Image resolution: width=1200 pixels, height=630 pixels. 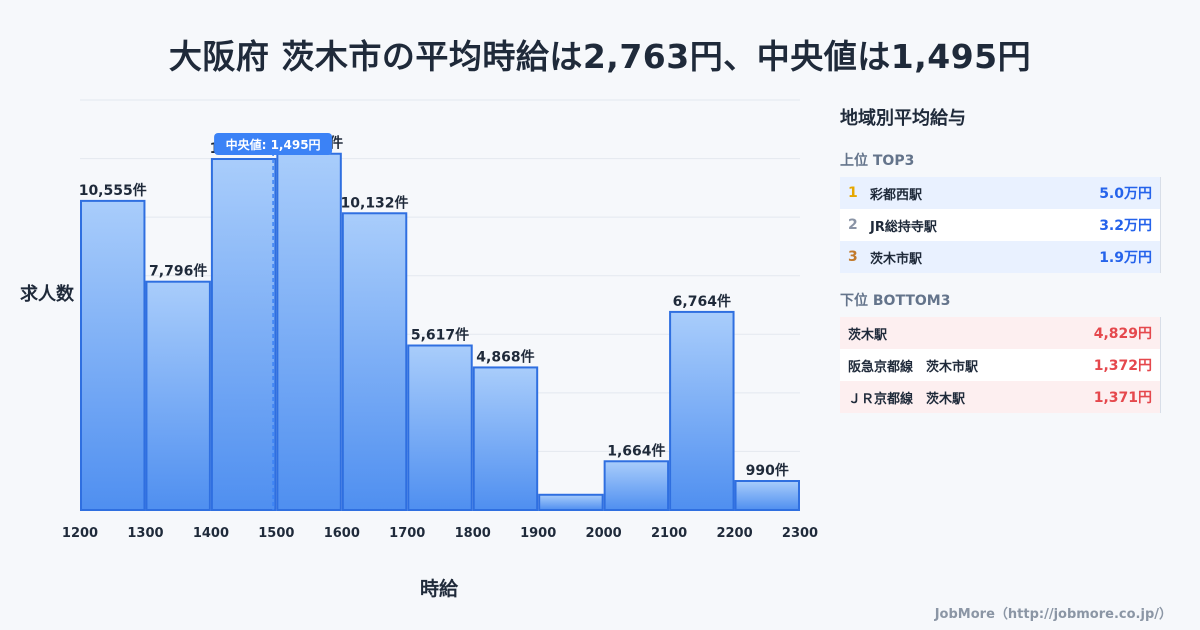 What do you see at coordinates (1000, 333) in the screenshot?
I see `bottom-rank-row: 茨木駅 4,829円` at bounding box center [1000, 333].